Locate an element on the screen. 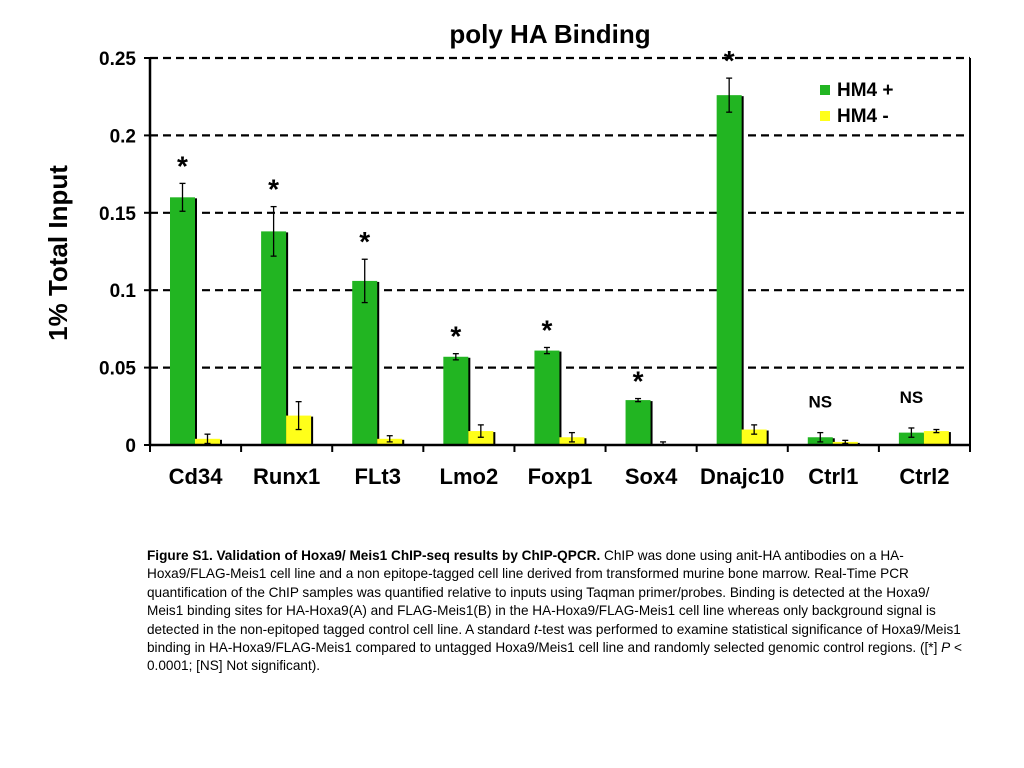 The image size is (1024, 768). caption-p-italic: P is located at coordinates (946, 648).